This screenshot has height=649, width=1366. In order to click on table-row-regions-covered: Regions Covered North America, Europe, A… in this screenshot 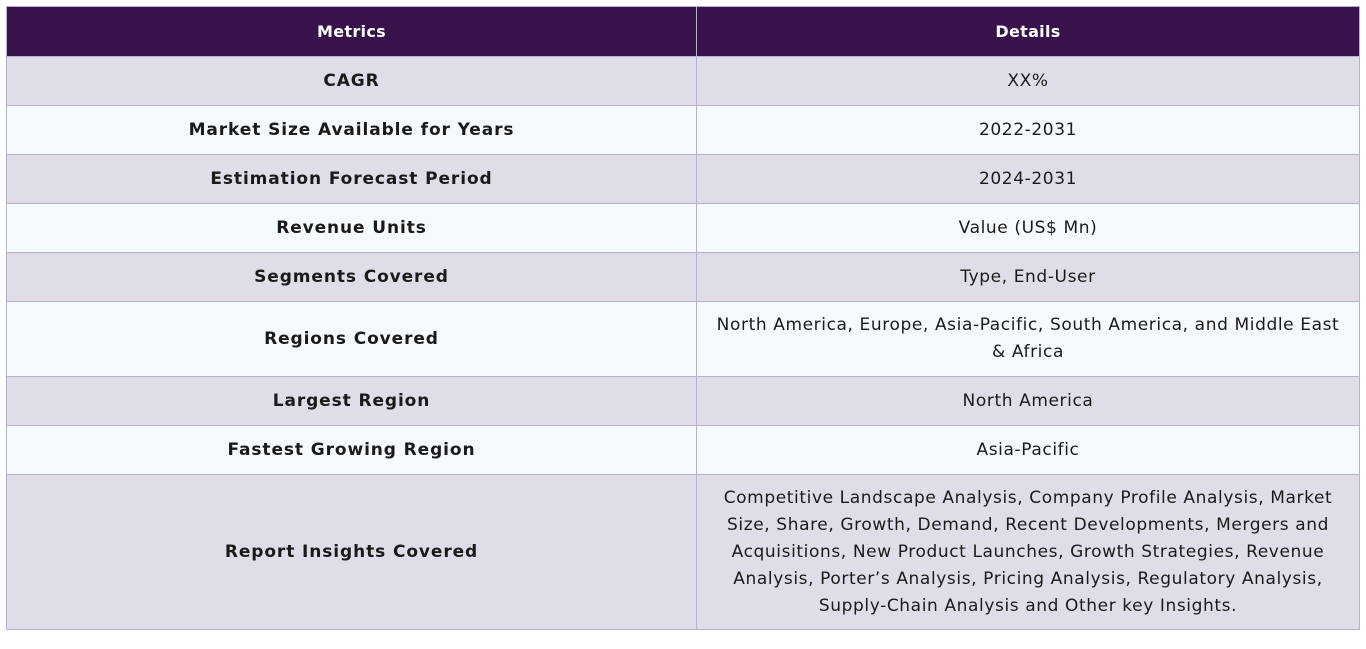, I will do `click(683, 339)`.